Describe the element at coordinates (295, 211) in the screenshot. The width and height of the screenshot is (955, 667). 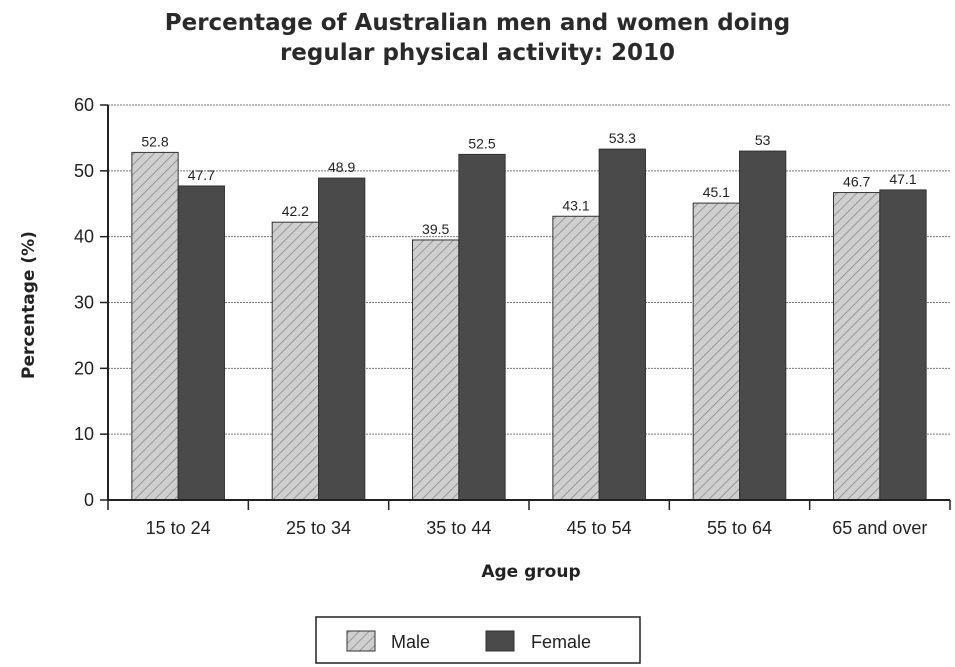
I see `data-label: 42.2` at that location.